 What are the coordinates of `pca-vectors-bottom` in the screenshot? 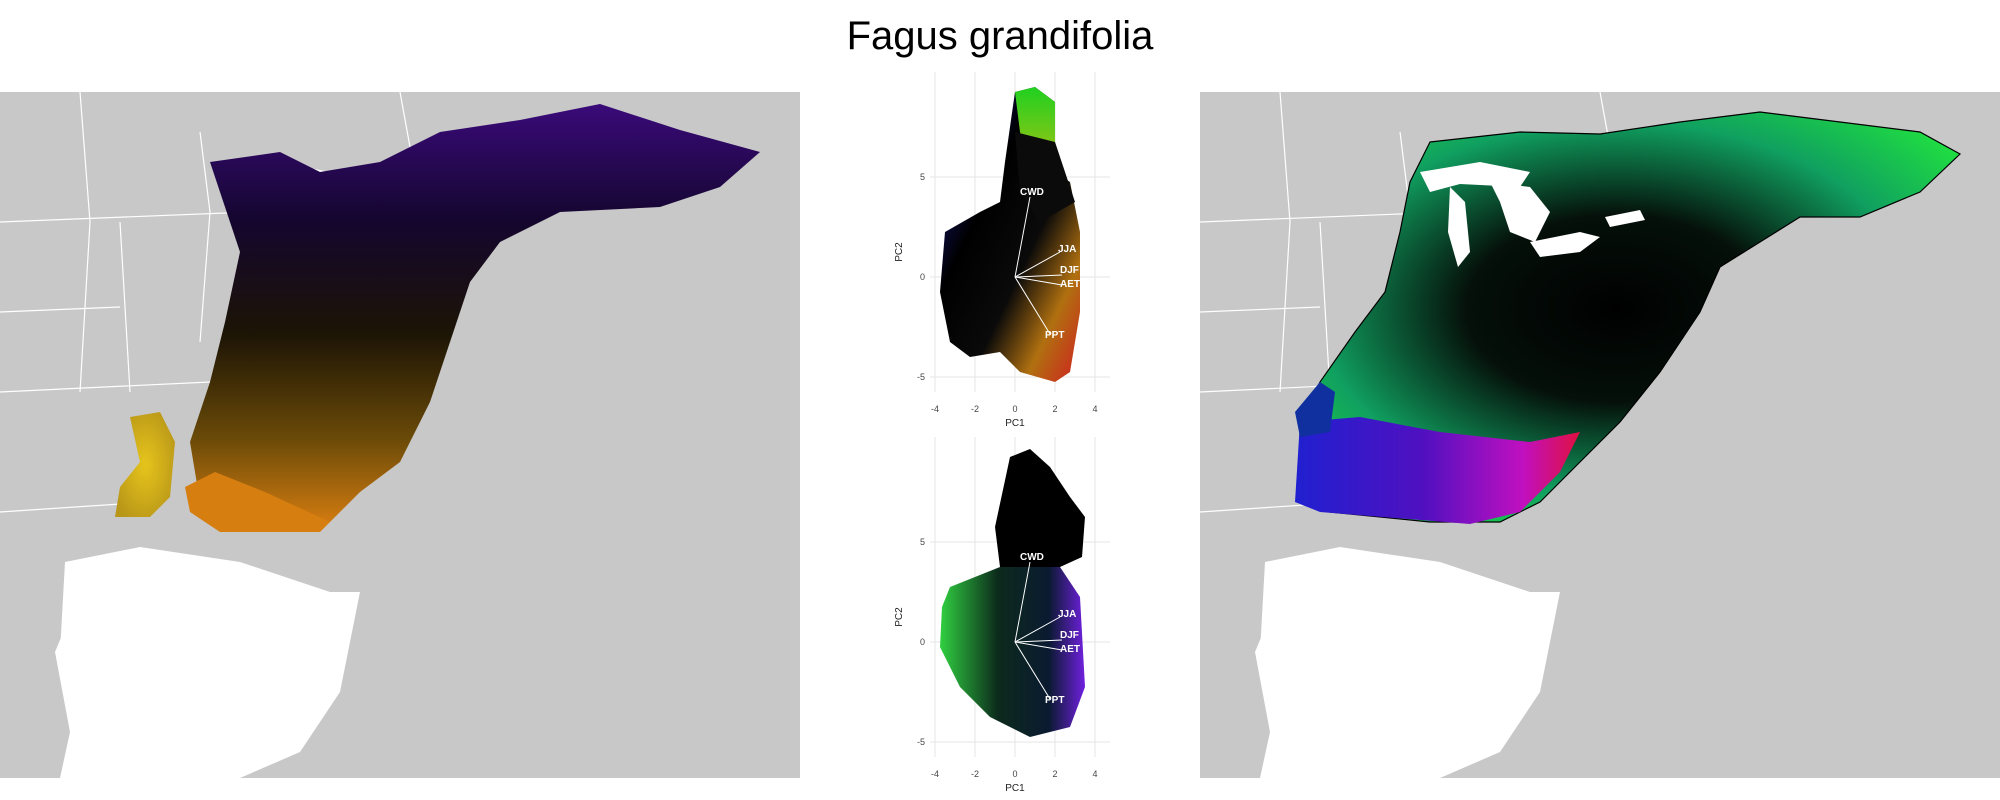 It's located at (1038, 630).